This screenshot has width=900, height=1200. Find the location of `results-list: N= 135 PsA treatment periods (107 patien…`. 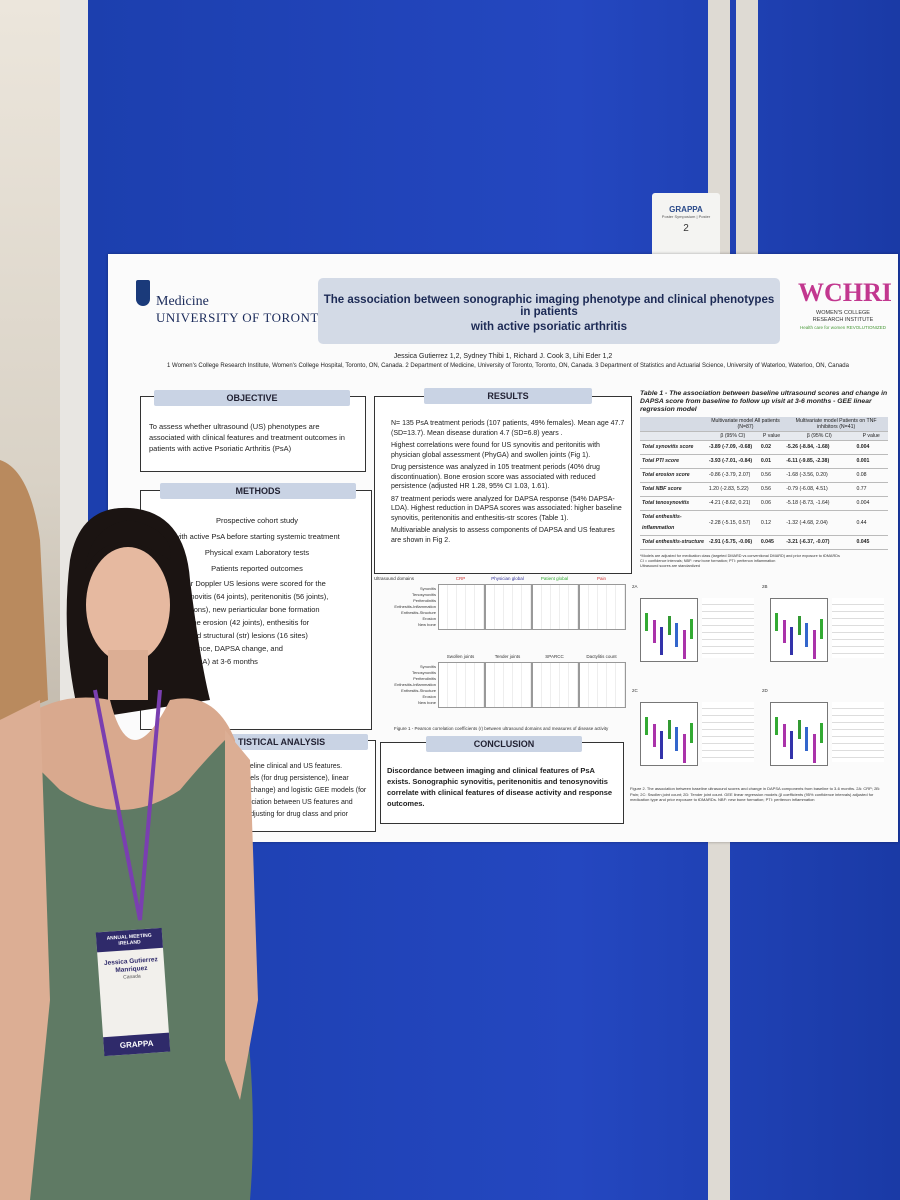

results-list: N= 135 PsA treatment periods (107 patien… is located at coordinates (503, 483).